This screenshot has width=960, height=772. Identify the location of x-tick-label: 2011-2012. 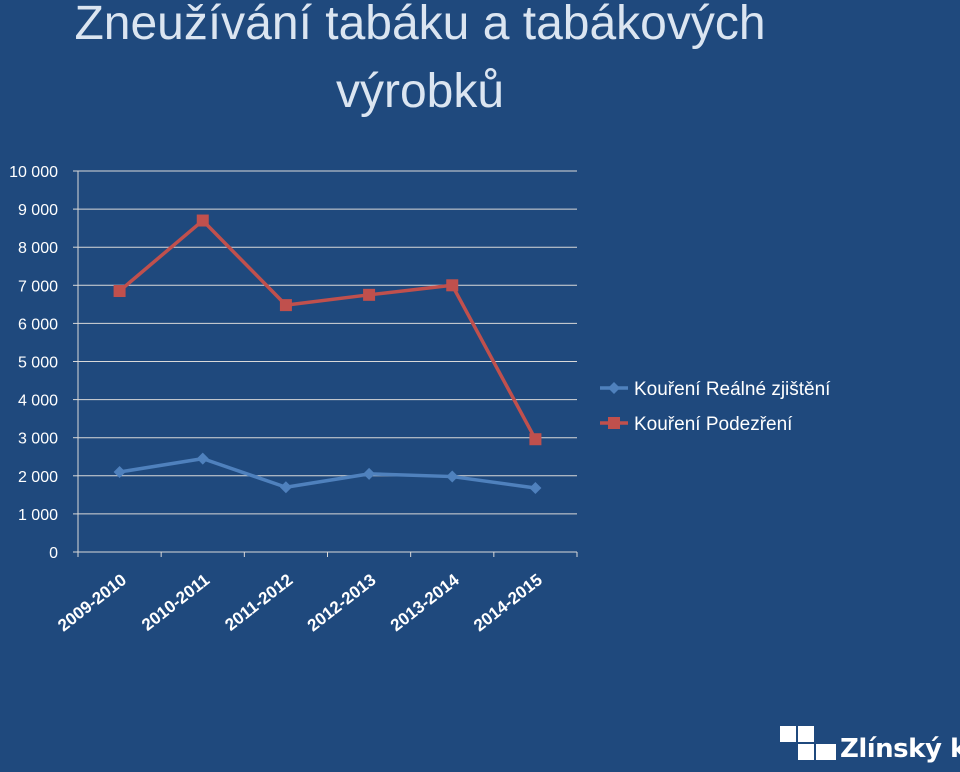
(258, 602).